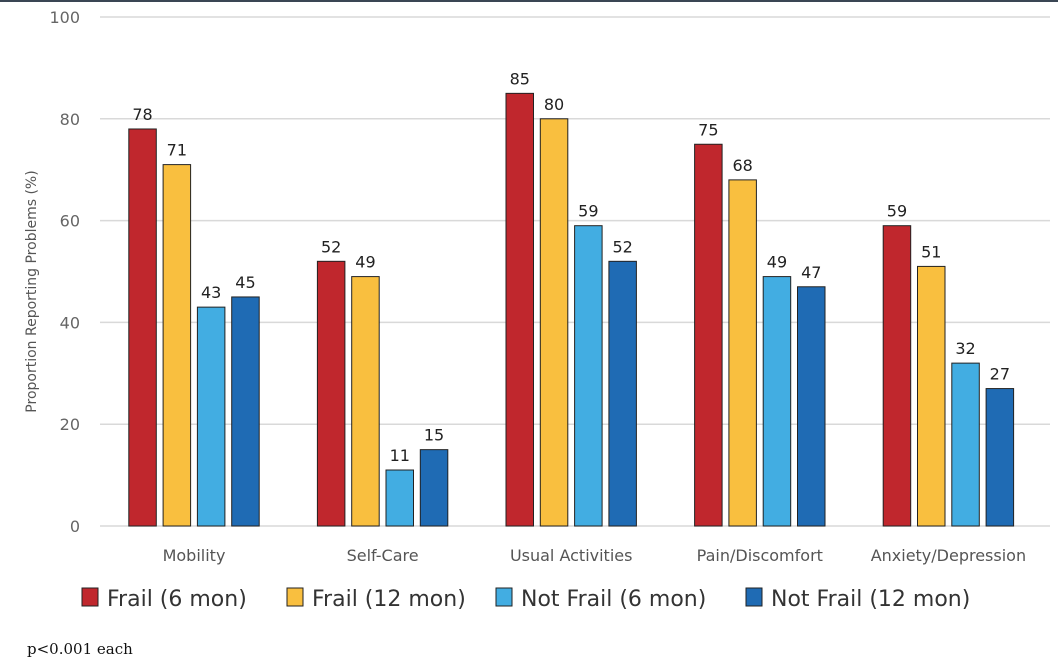 This screenshot has height=671, width=1058. Describe the element at coordinates (400, 455) in the screenshot. I see `data-label: 11` at that location.